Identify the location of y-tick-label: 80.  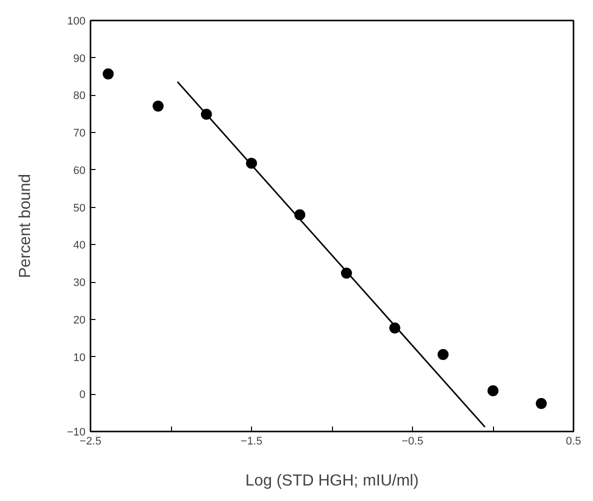
(79, 96).